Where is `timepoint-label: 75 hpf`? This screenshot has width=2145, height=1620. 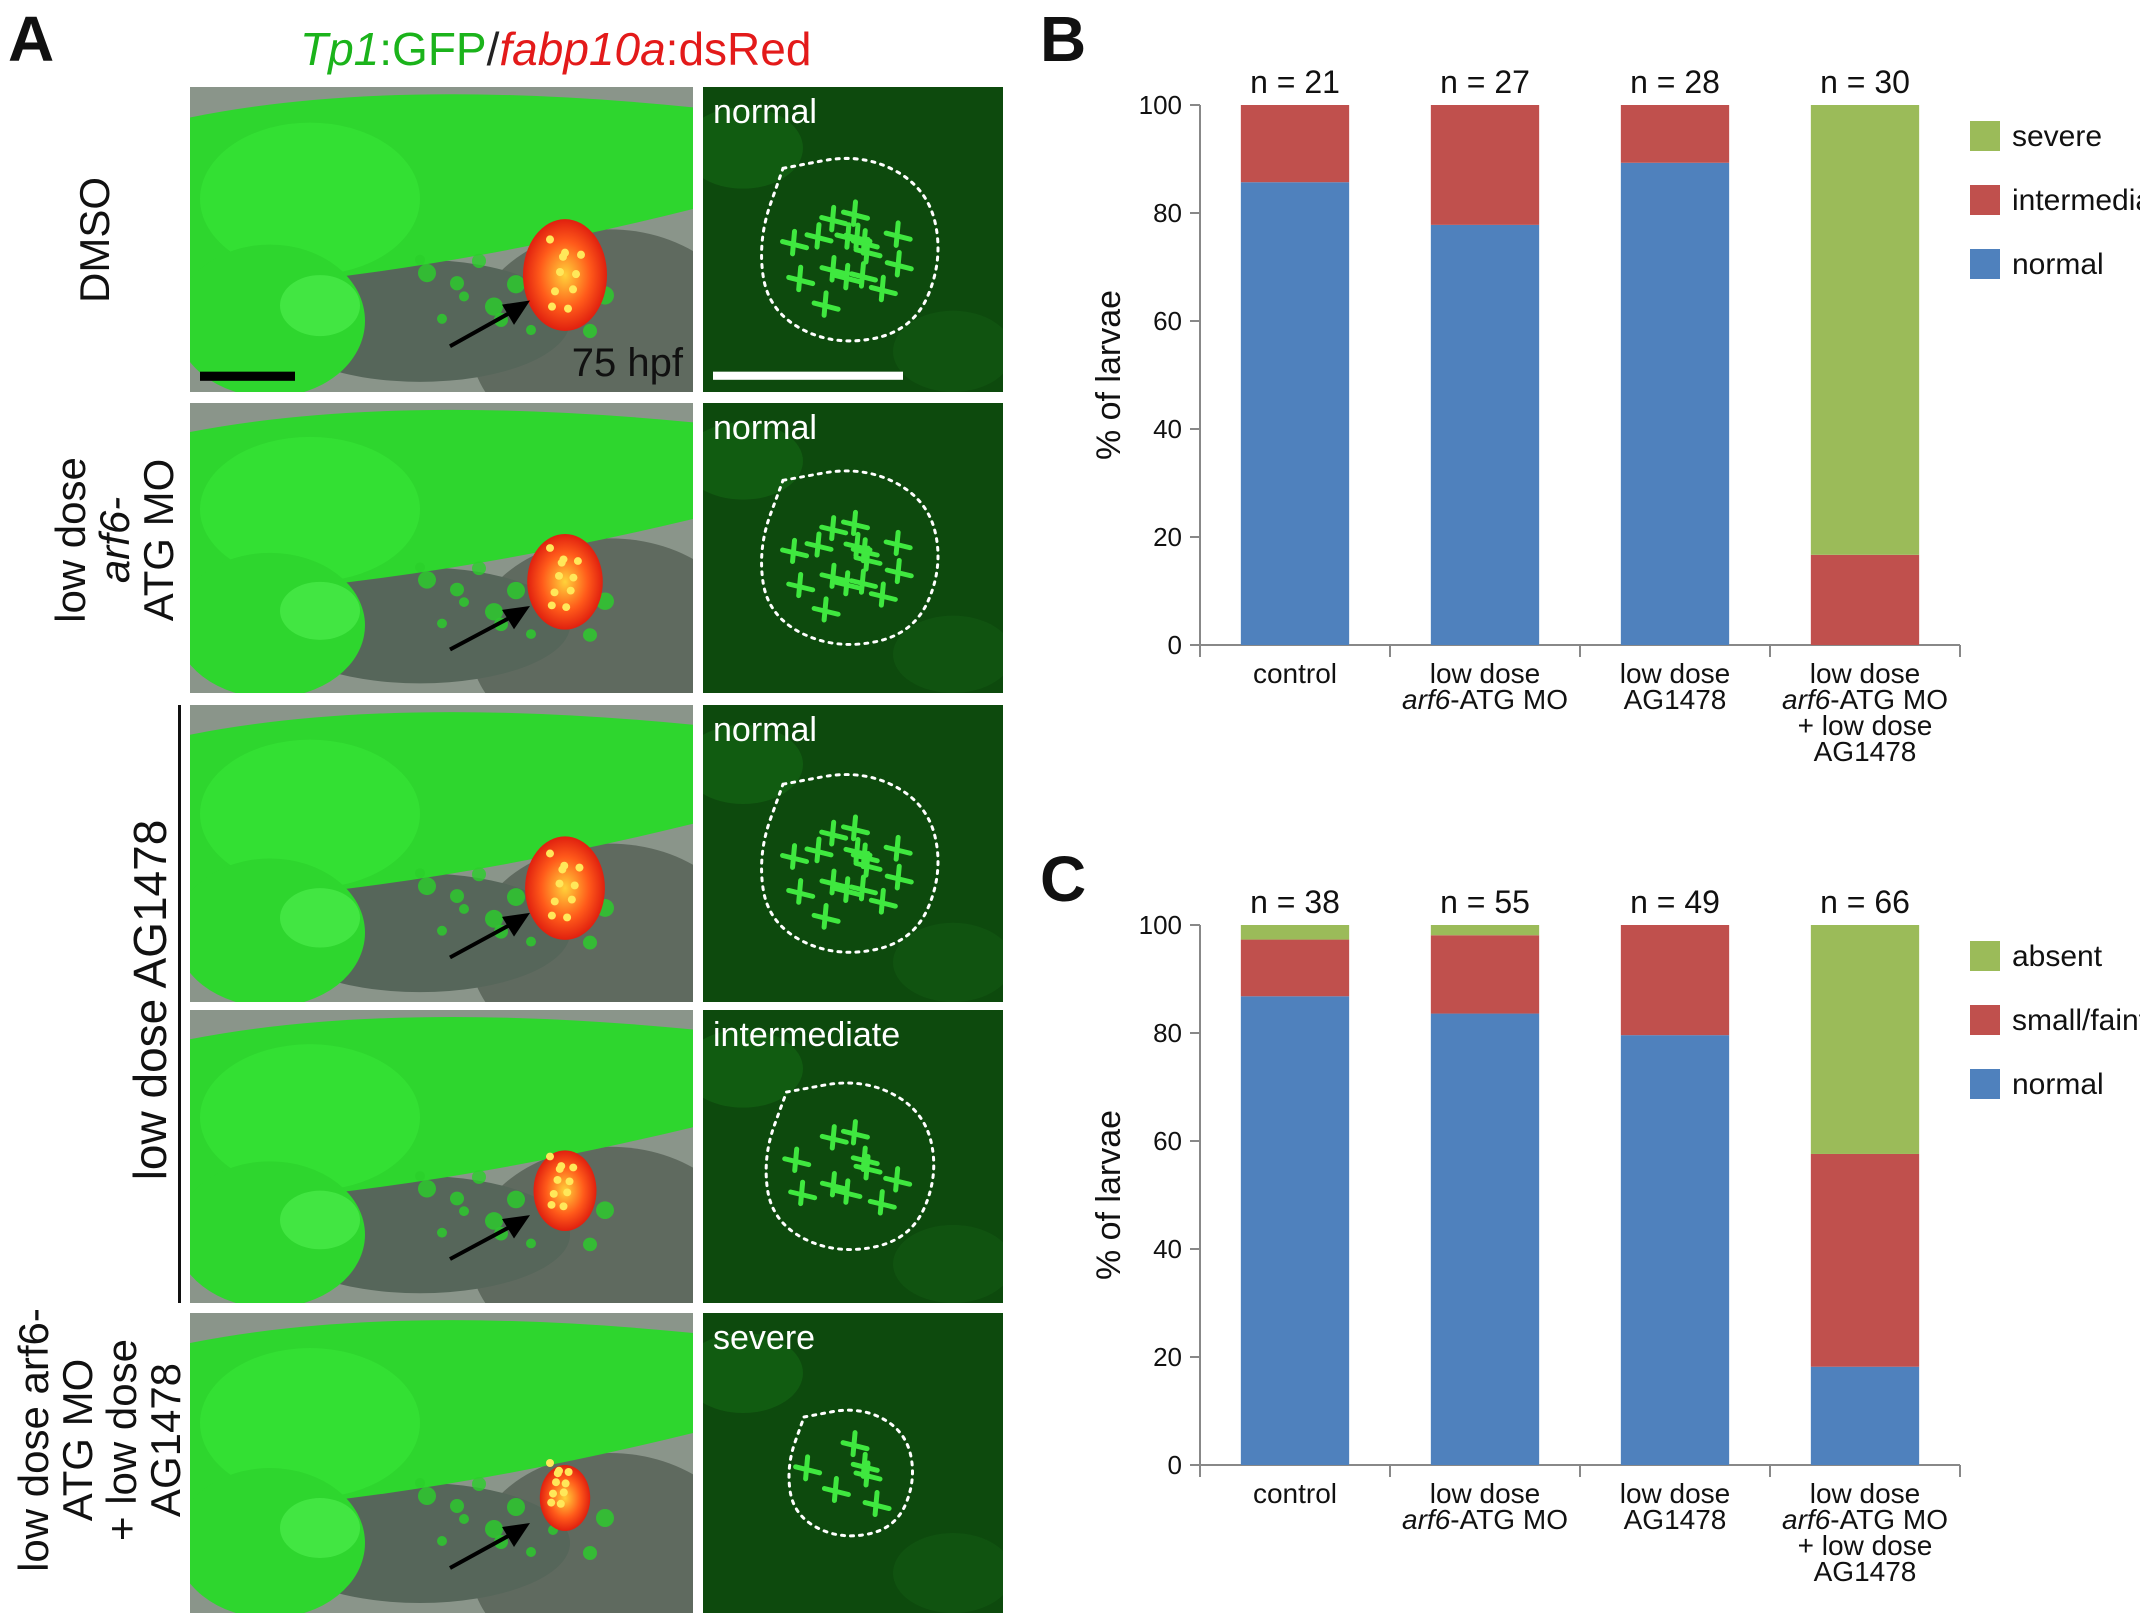 timepoint-label: 75 hpf is located at coordinates (627, 363).